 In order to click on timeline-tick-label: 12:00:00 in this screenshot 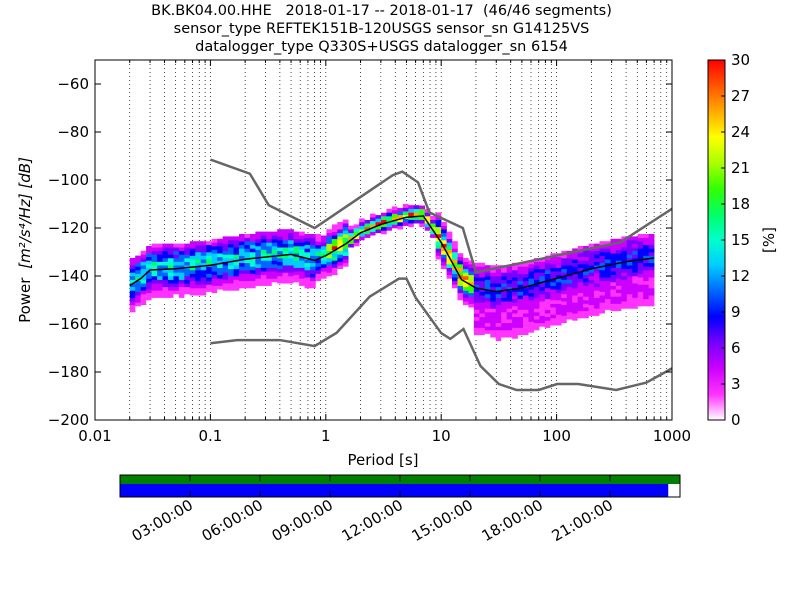, I will do `click(372, 520)`.